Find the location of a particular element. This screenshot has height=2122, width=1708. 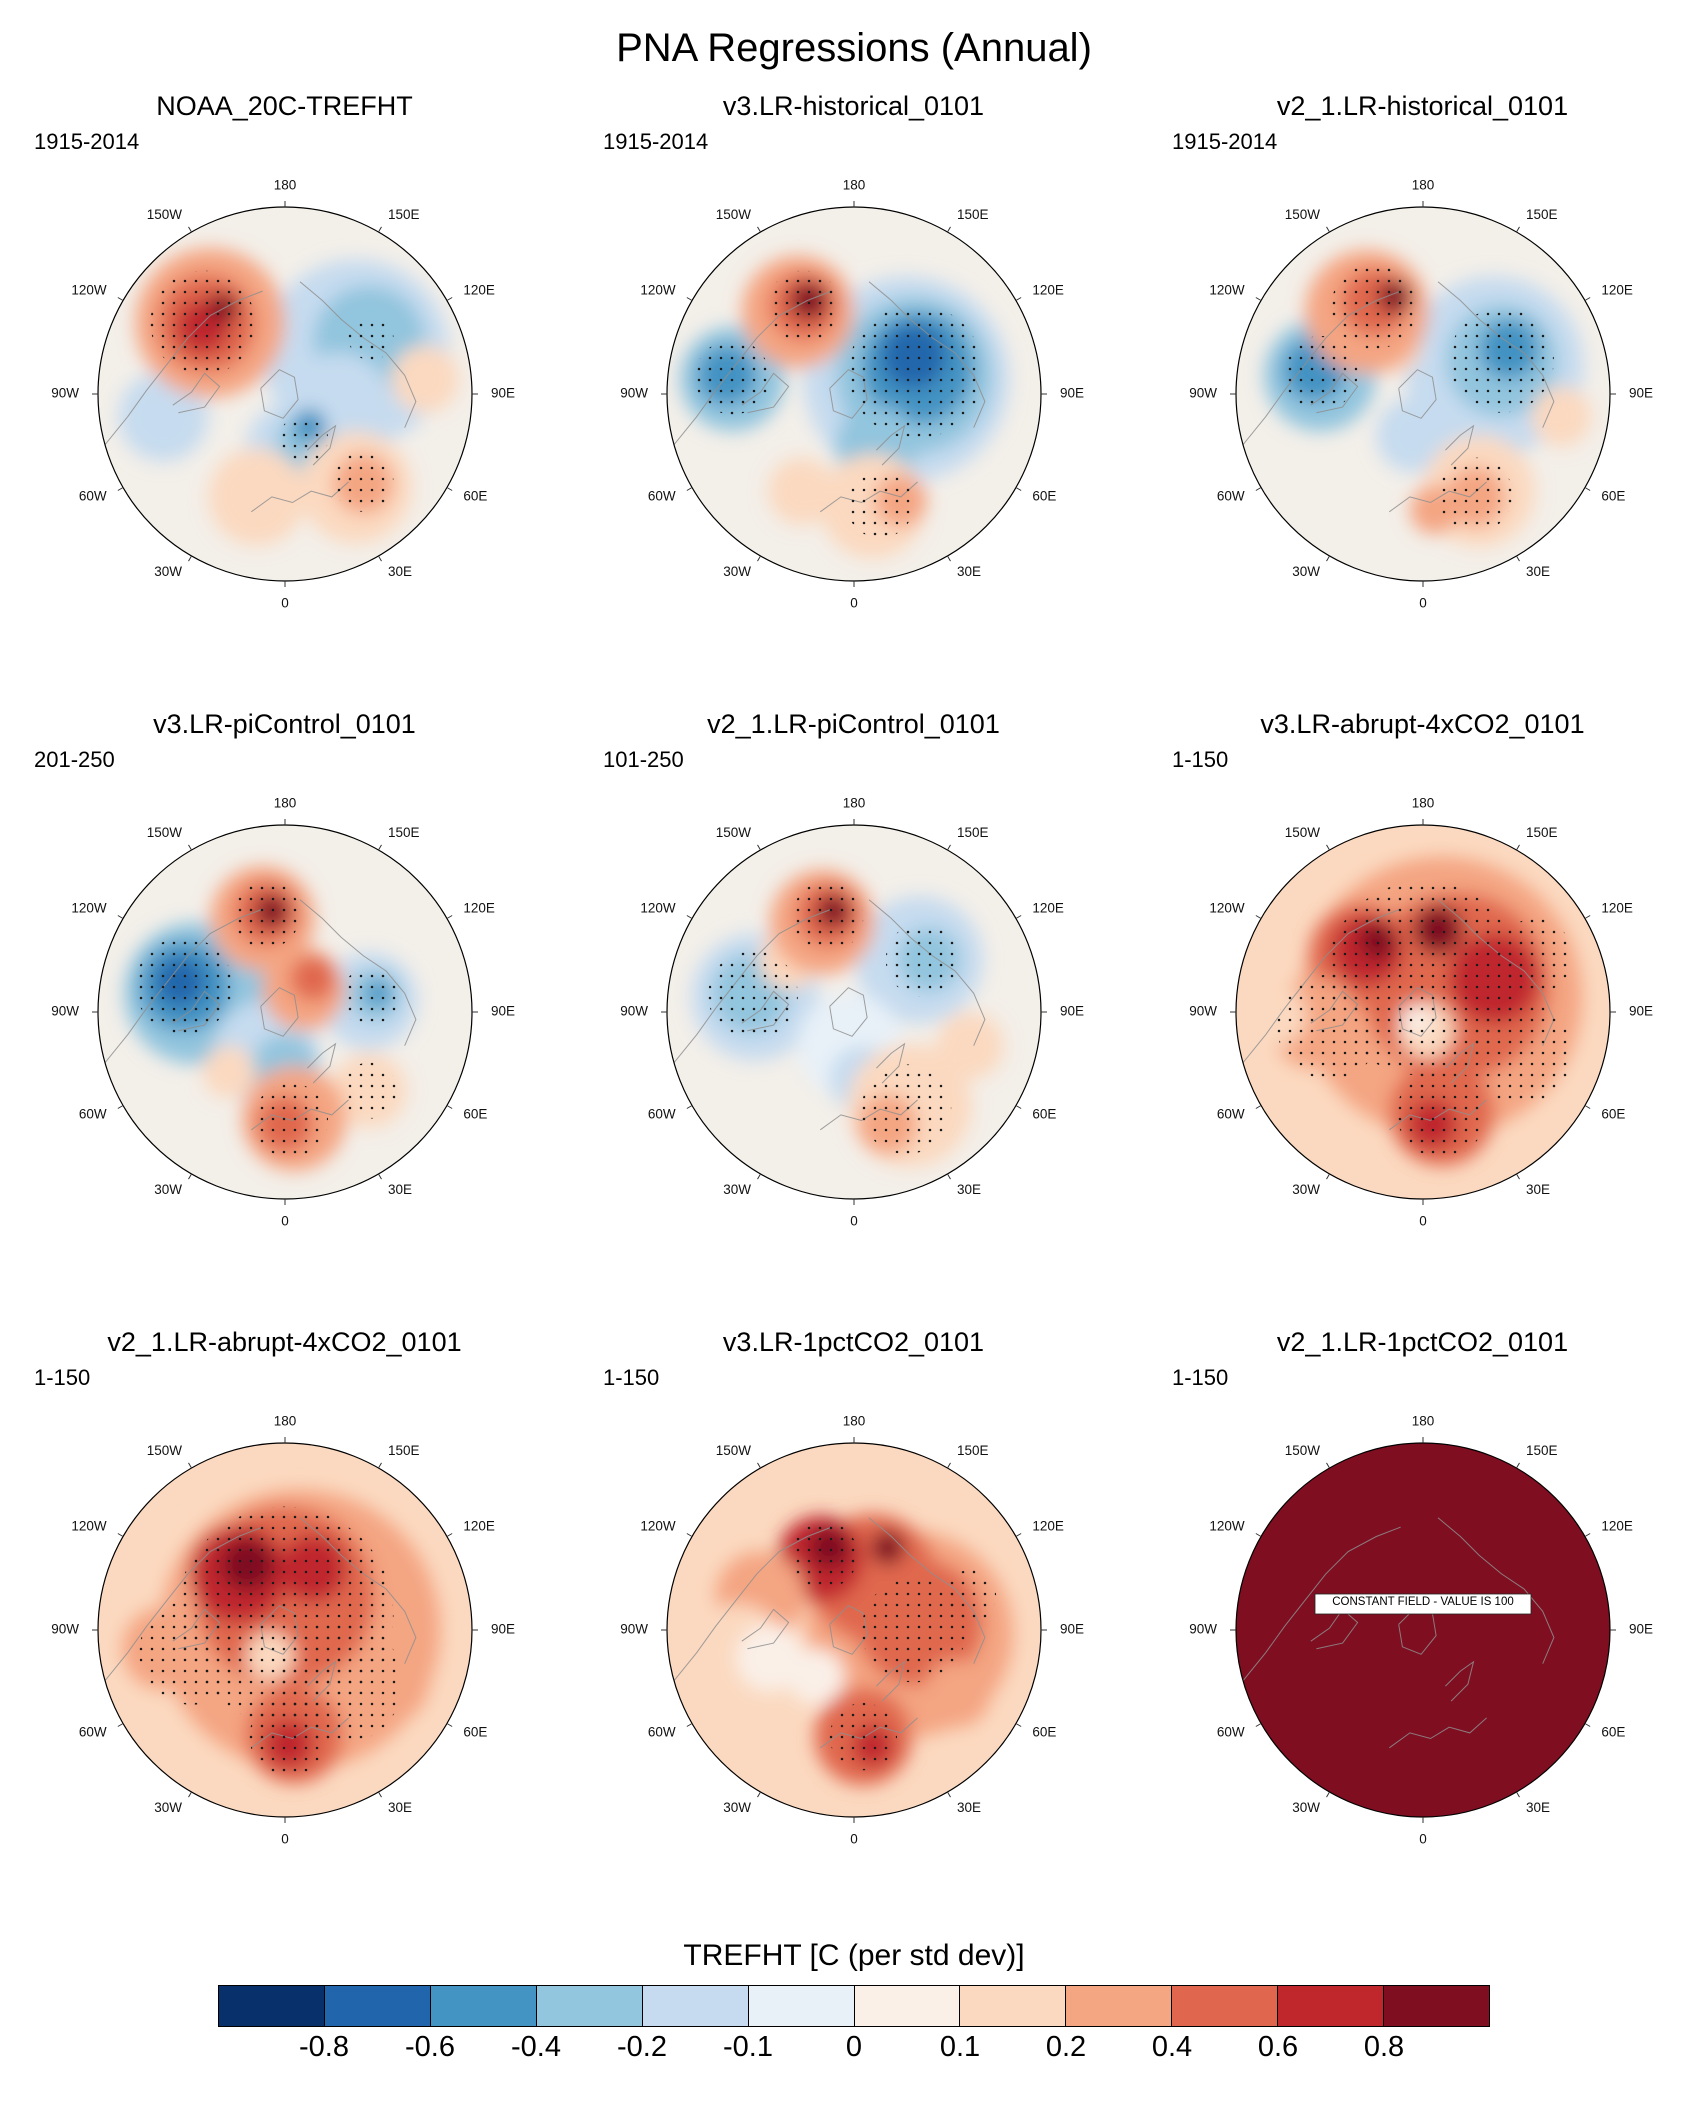

colorbar-tick-label: -0.6 is located at coordinates (430, 2047).